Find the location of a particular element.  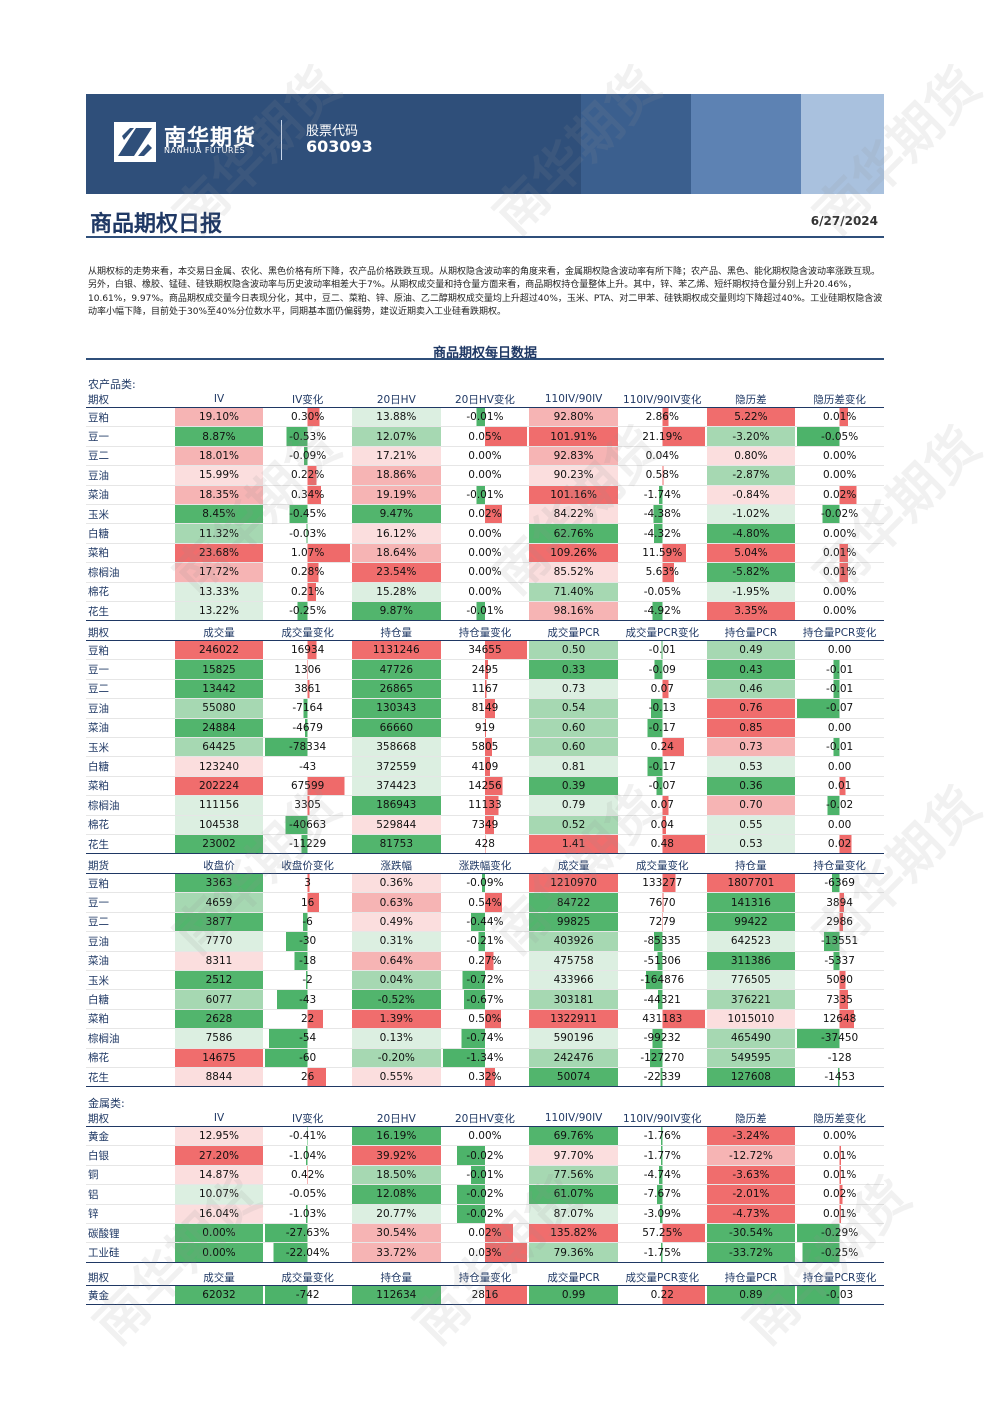

table-cell: 14675 is located at coordinates (219, 1058).